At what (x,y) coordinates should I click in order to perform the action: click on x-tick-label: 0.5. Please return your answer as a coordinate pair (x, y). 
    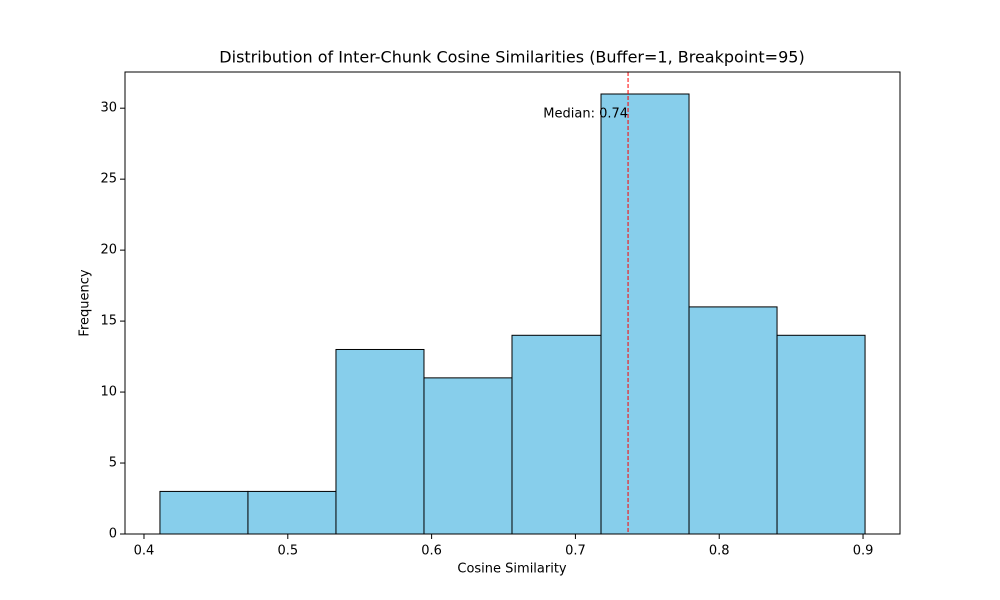
    Looking at the image, I should click on (287, 551).